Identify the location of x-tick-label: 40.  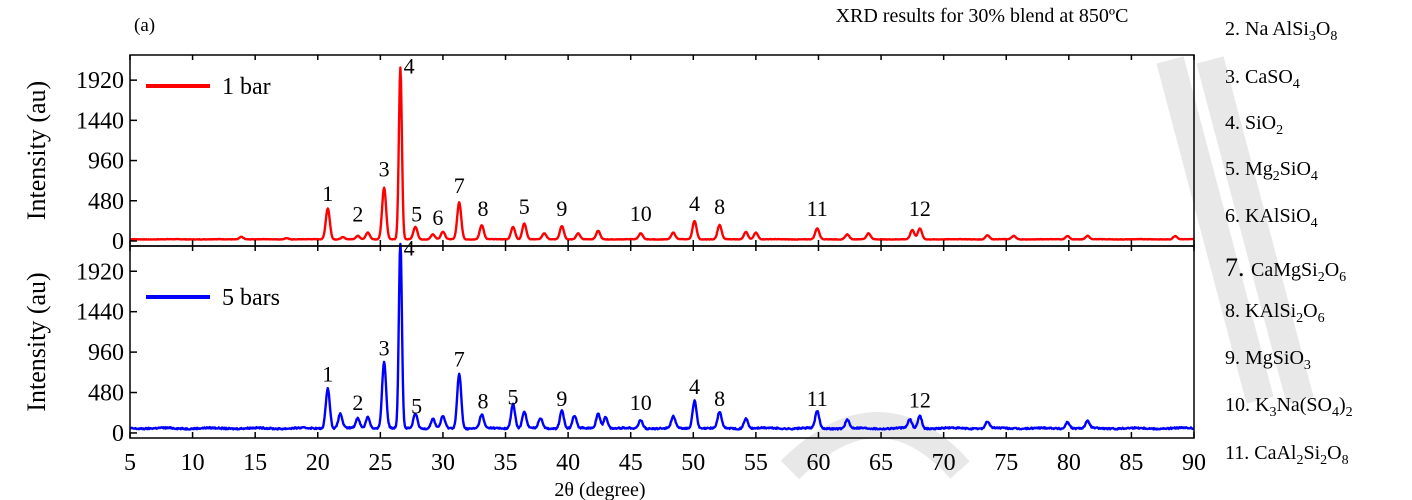
(568, 463).